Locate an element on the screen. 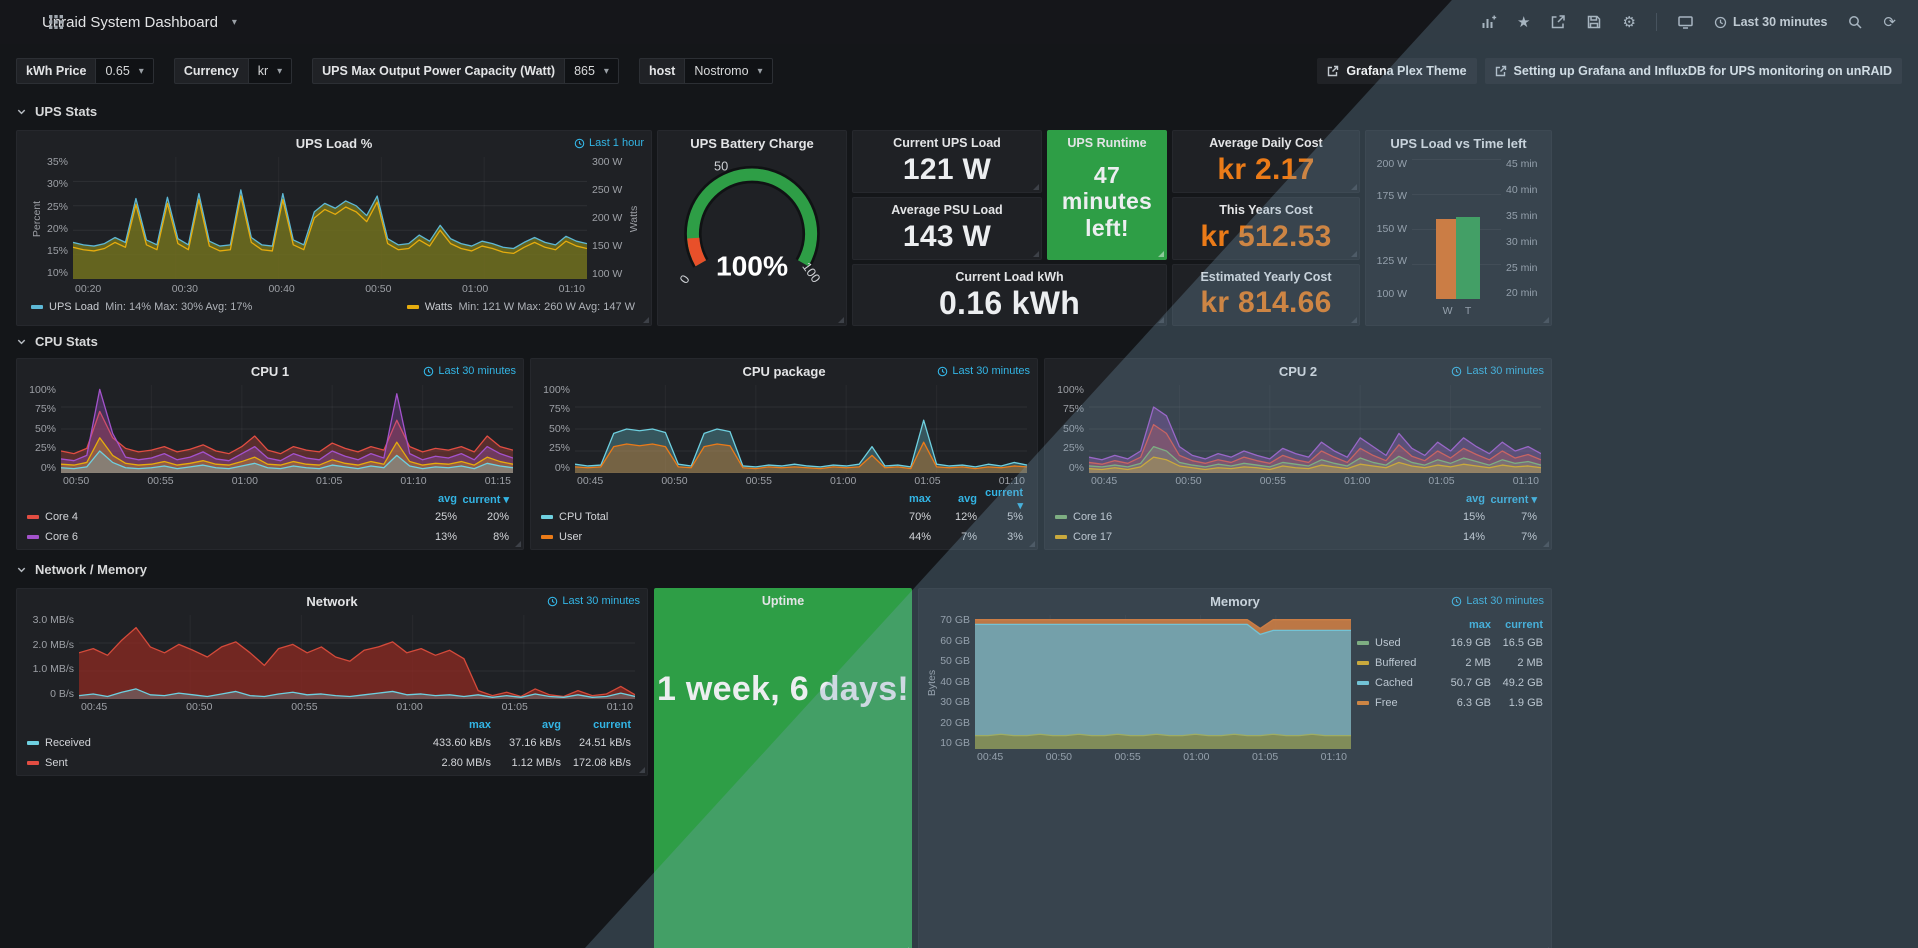  add-panel-button is located at coordinates (1489, 22).